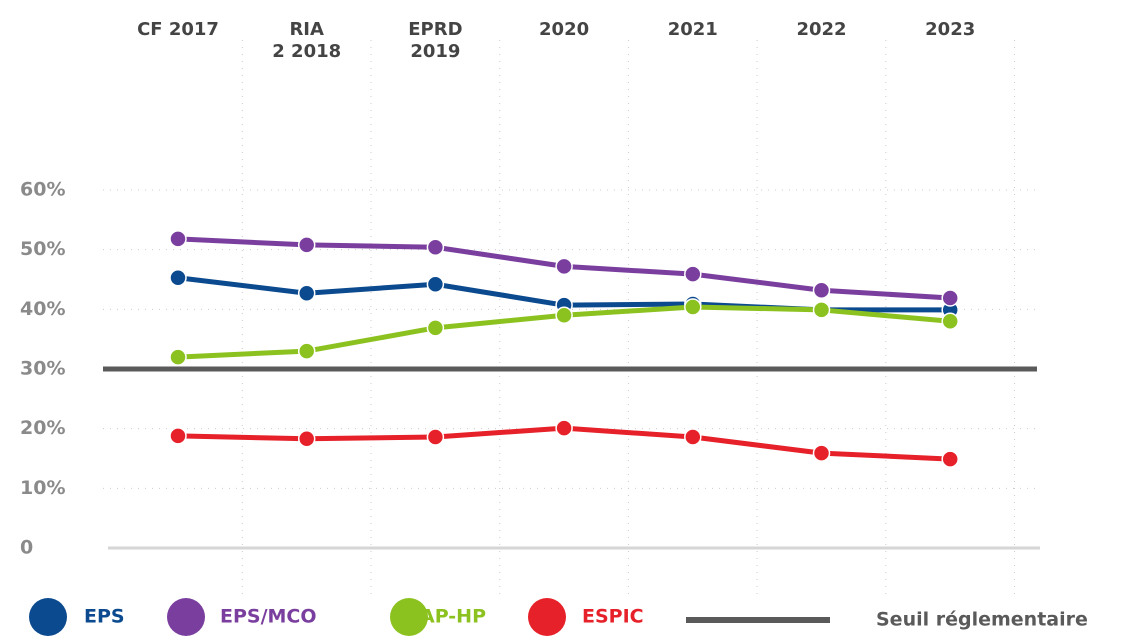 The width and height of the screenshot is (1133, 636). Describe the element at coordinates (42, 488) in the screenshot. I see `y-tick-label: 10%` at that location.